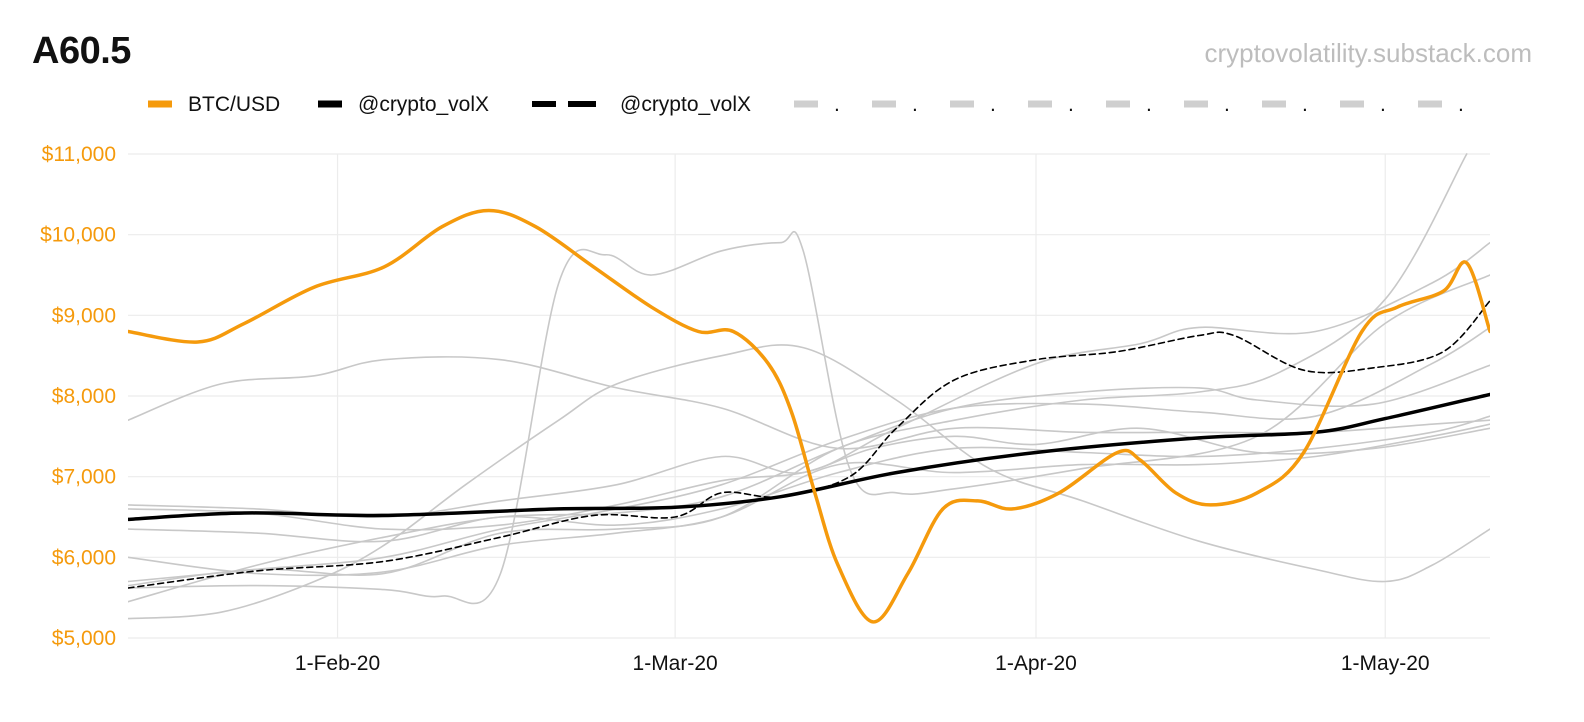  Describe the element at coordinates (84, 557) in the screenshot. I see `y-tick-label: $6,000` at that location.